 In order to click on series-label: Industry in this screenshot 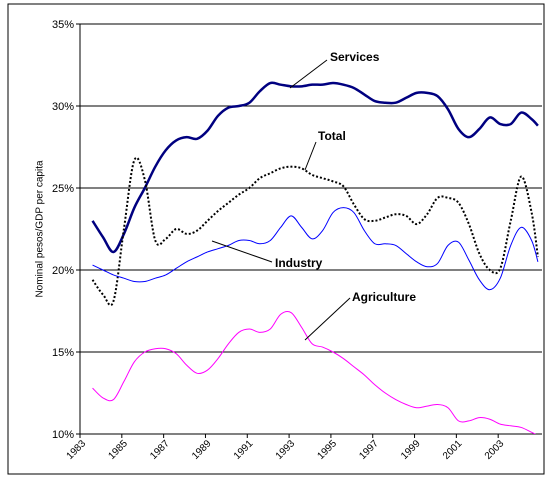, I will do `click(299, 263)`.